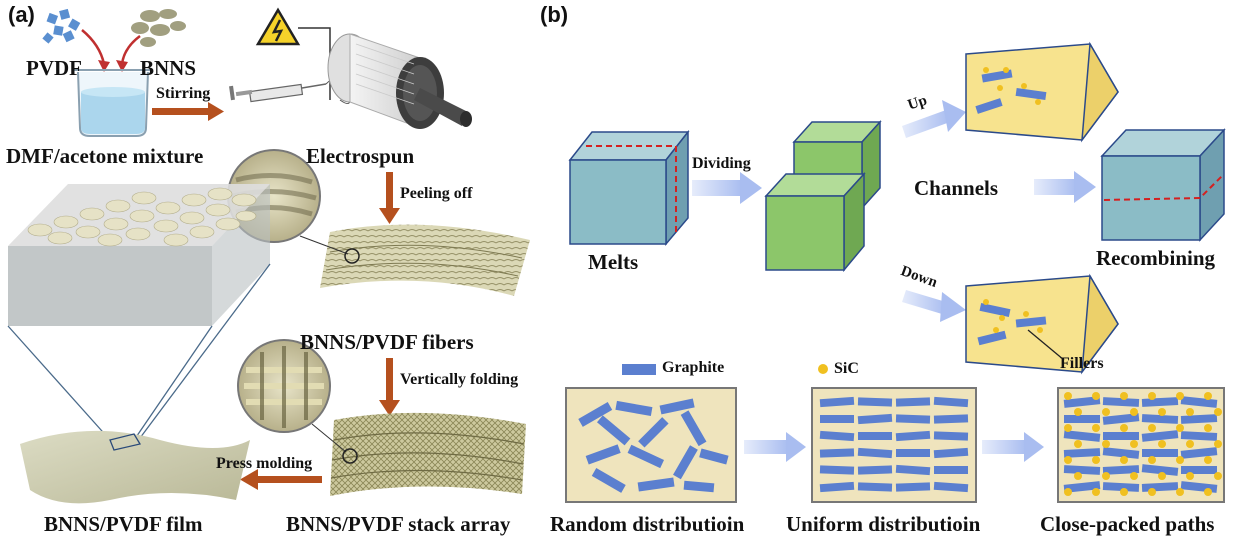 The image size is (1236, 540). What do you see at coordinates (727, 188) in the screenshot?
I see `dividing-arrow-icon` at bounding box center [727, 188].